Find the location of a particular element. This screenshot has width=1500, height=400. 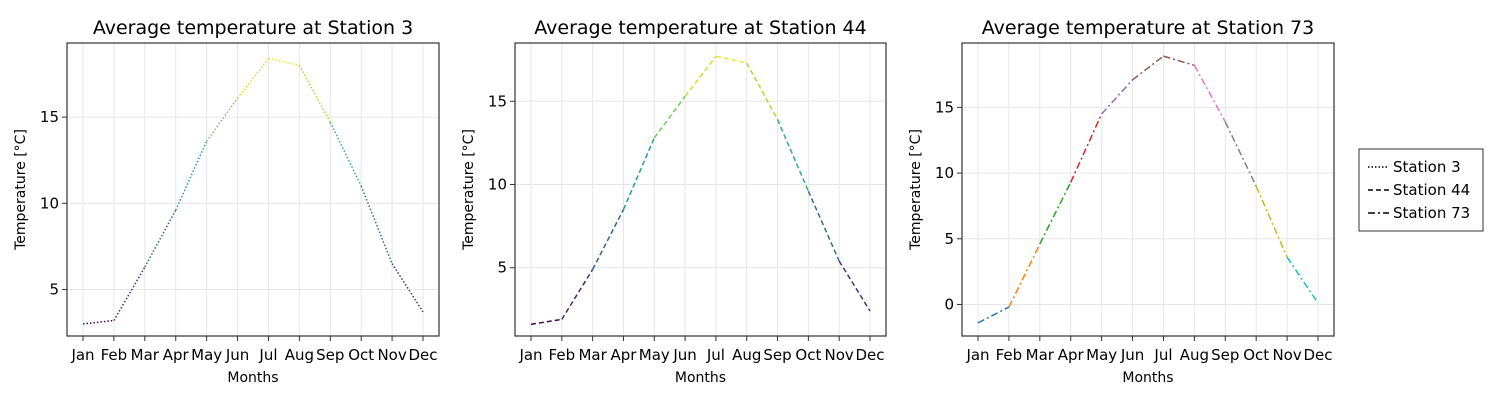

legend-label-station-3: Station 3 is located at coordinates (1427, 167).